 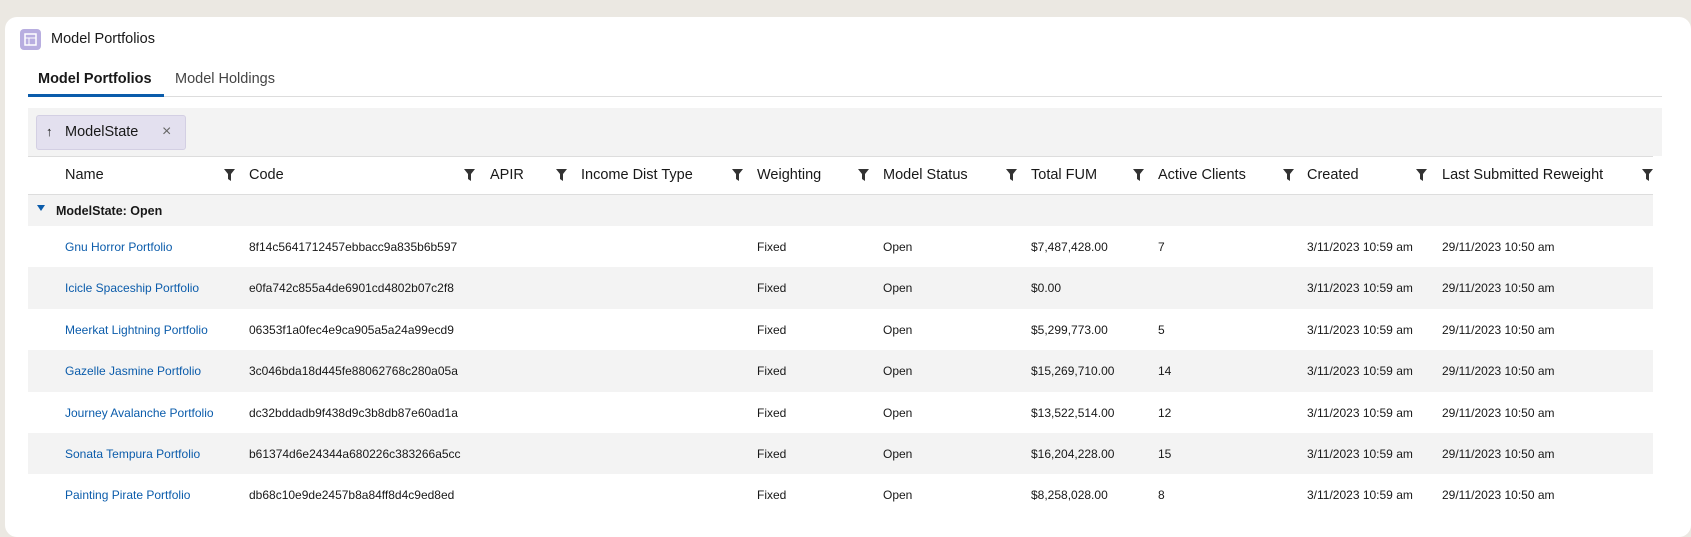 What do you see at coordinates (133, 454) in the screenshot?
I see `portfolio-link: Sonata Tempura Portfolio` at bounding box center [133, 454].